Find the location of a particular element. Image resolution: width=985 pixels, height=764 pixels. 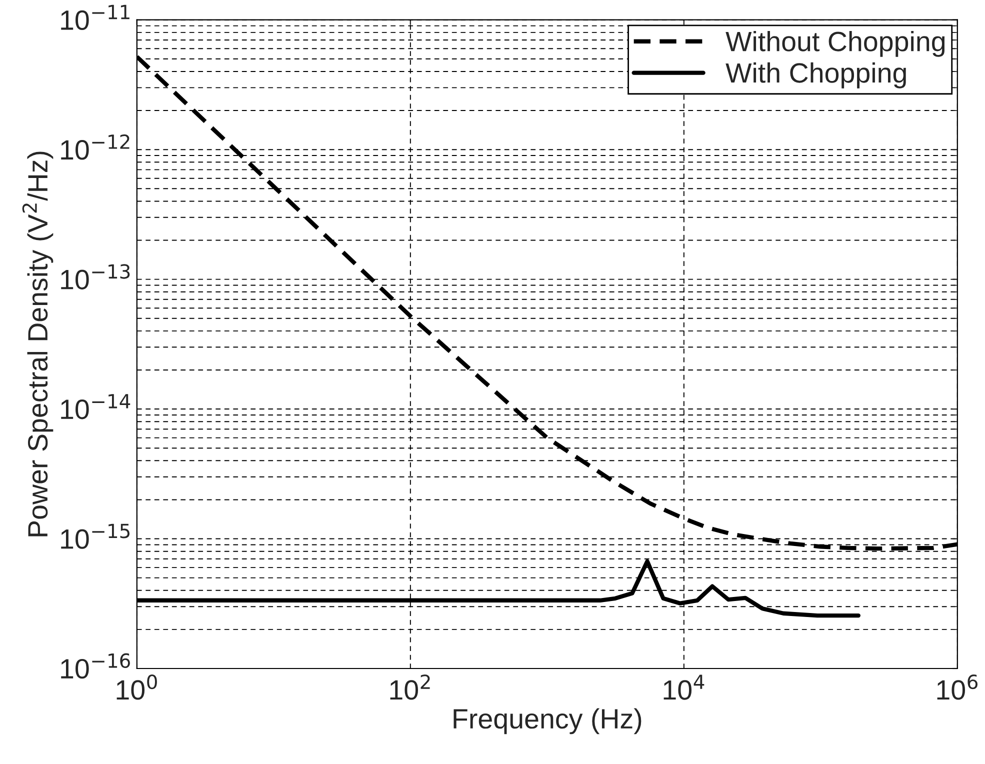

x-axis-title: Frequency (Hz) is located at coordinates (548, 721).